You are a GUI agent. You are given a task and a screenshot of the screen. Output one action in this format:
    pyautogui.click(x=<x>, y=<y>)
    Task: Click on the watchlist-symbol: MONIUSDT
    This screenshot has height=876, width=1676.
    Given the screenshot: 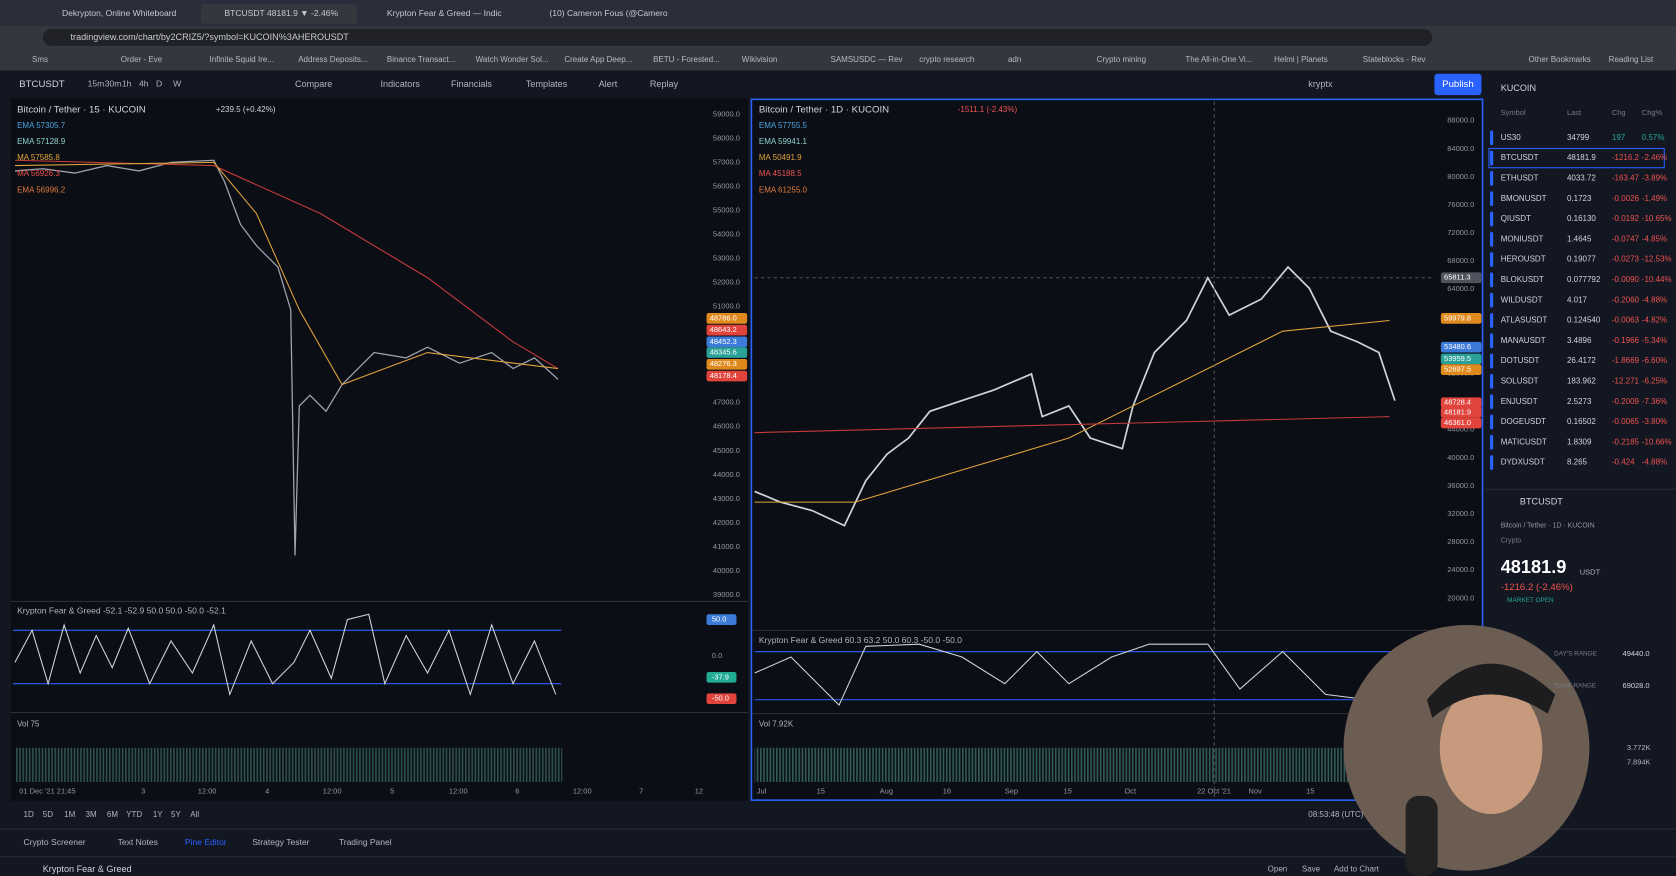 What is the action you would take?
    pyautogui.click(x=1522, y=238)
    